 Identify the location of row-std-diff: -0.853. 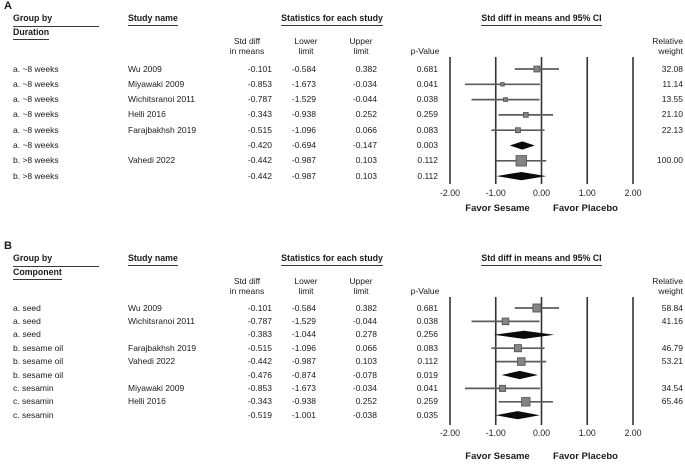
(259, 83).